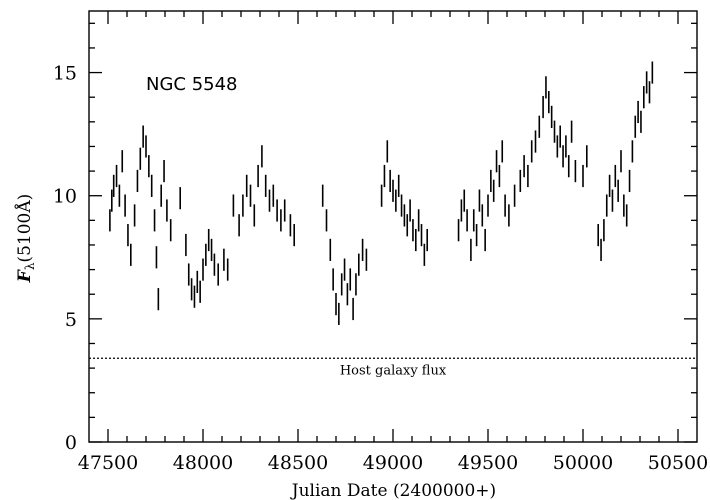  Describe the element at coordinates (30, 266) in the screenshot. I see `y-axis-title-subscript: λ` at that location.